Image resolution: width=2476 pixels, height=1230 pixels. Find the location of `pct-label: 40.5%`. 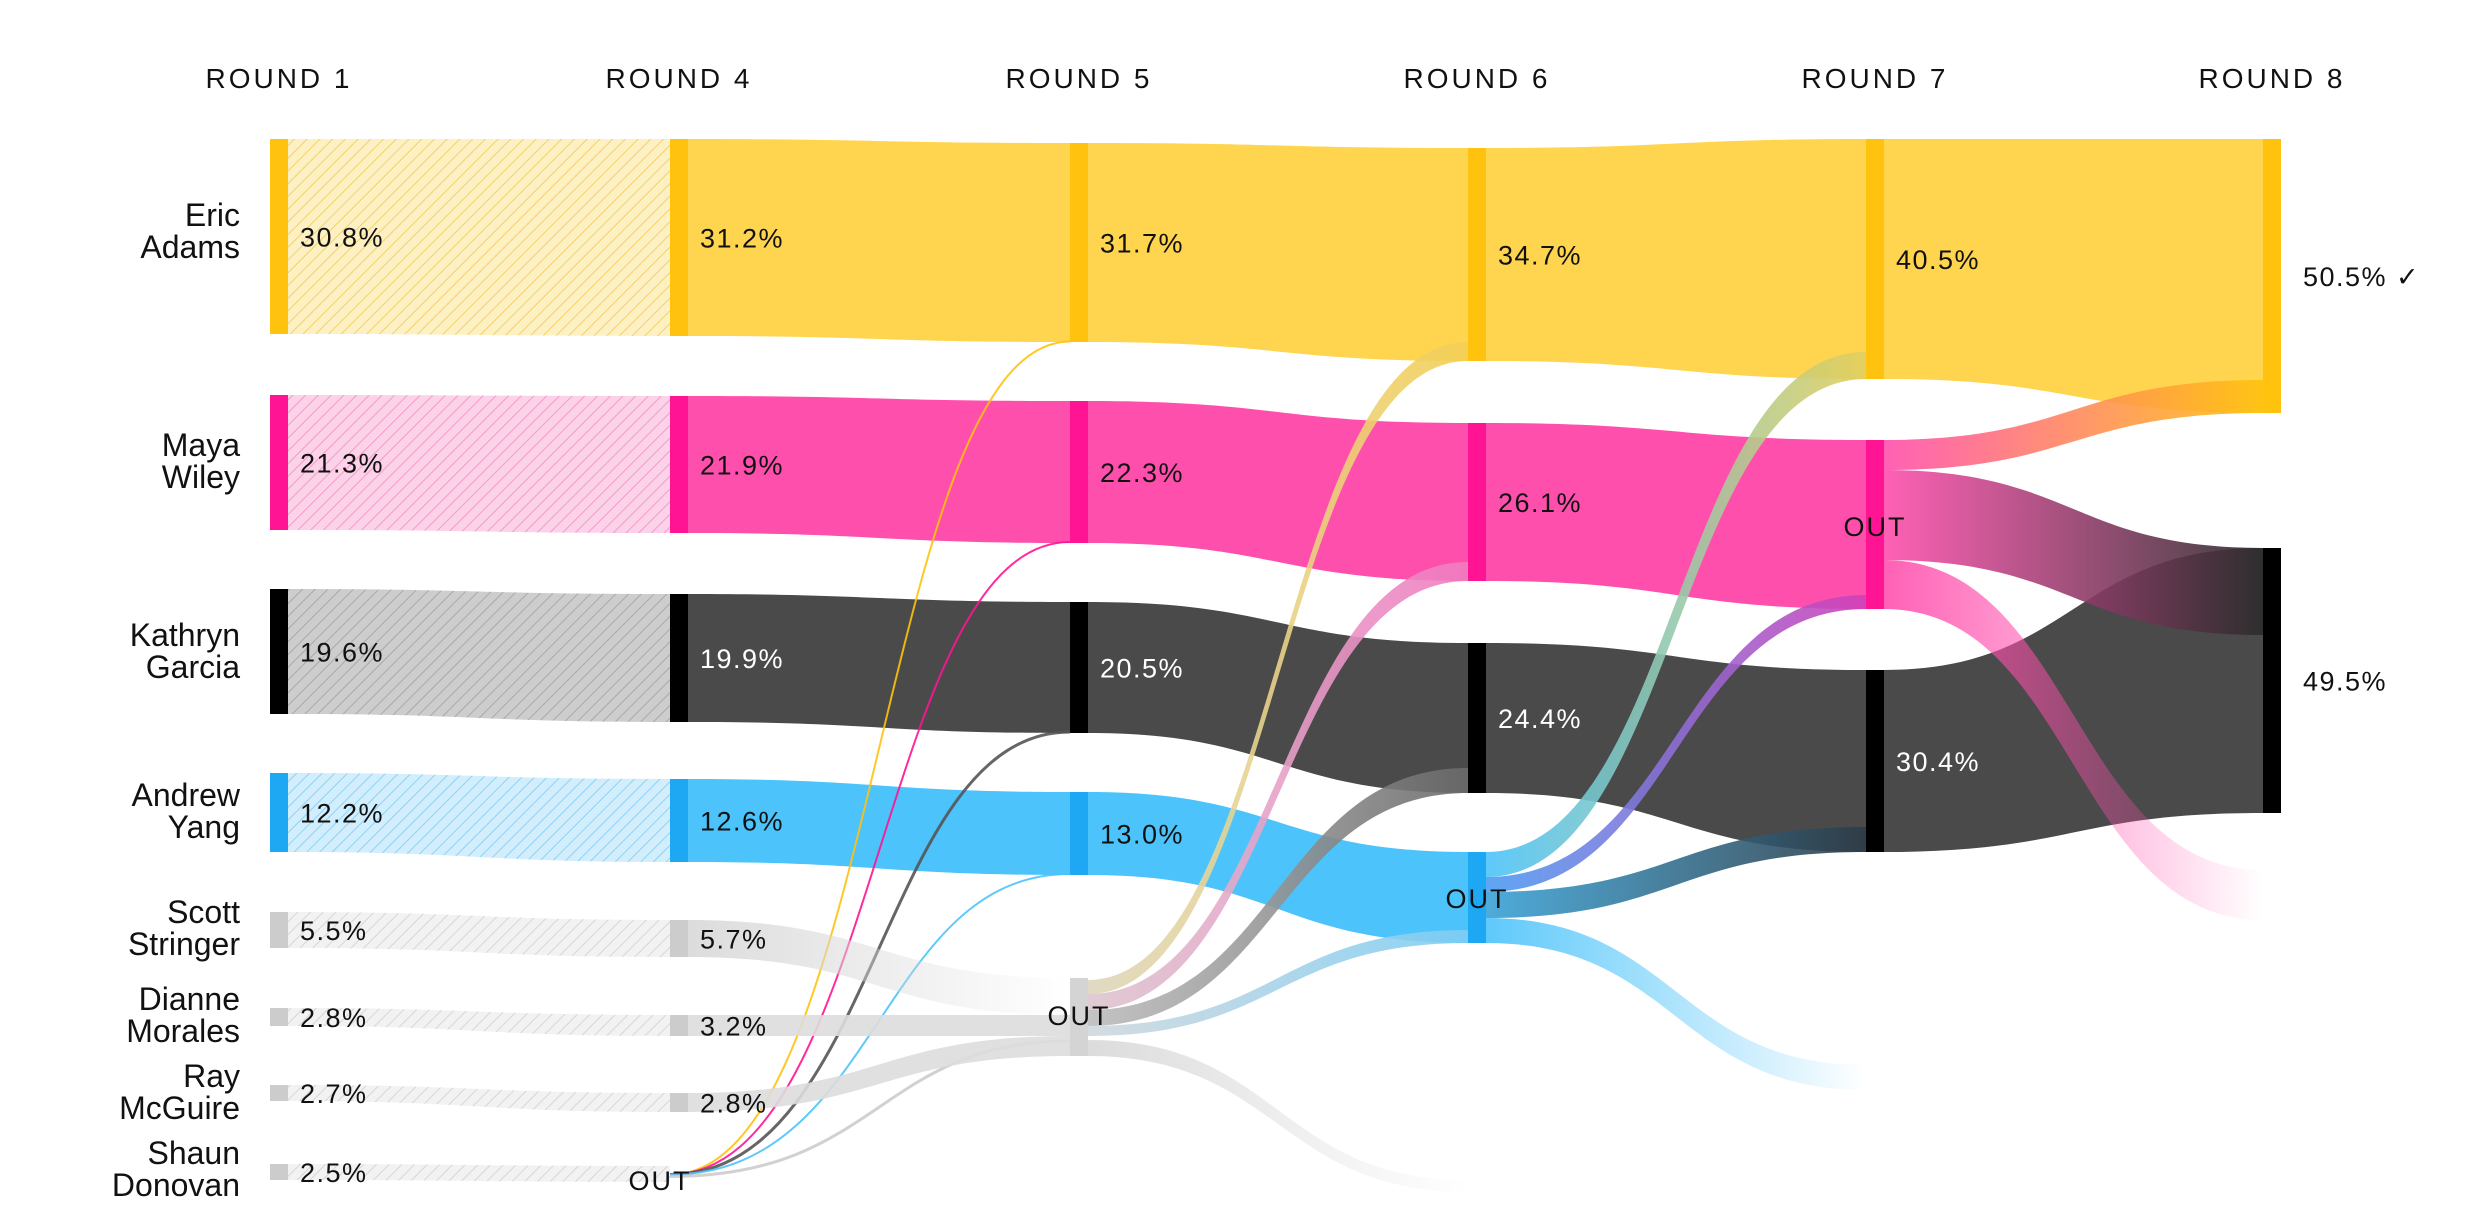

pct-label: 40.5% is located at coordinates (1938, 260).